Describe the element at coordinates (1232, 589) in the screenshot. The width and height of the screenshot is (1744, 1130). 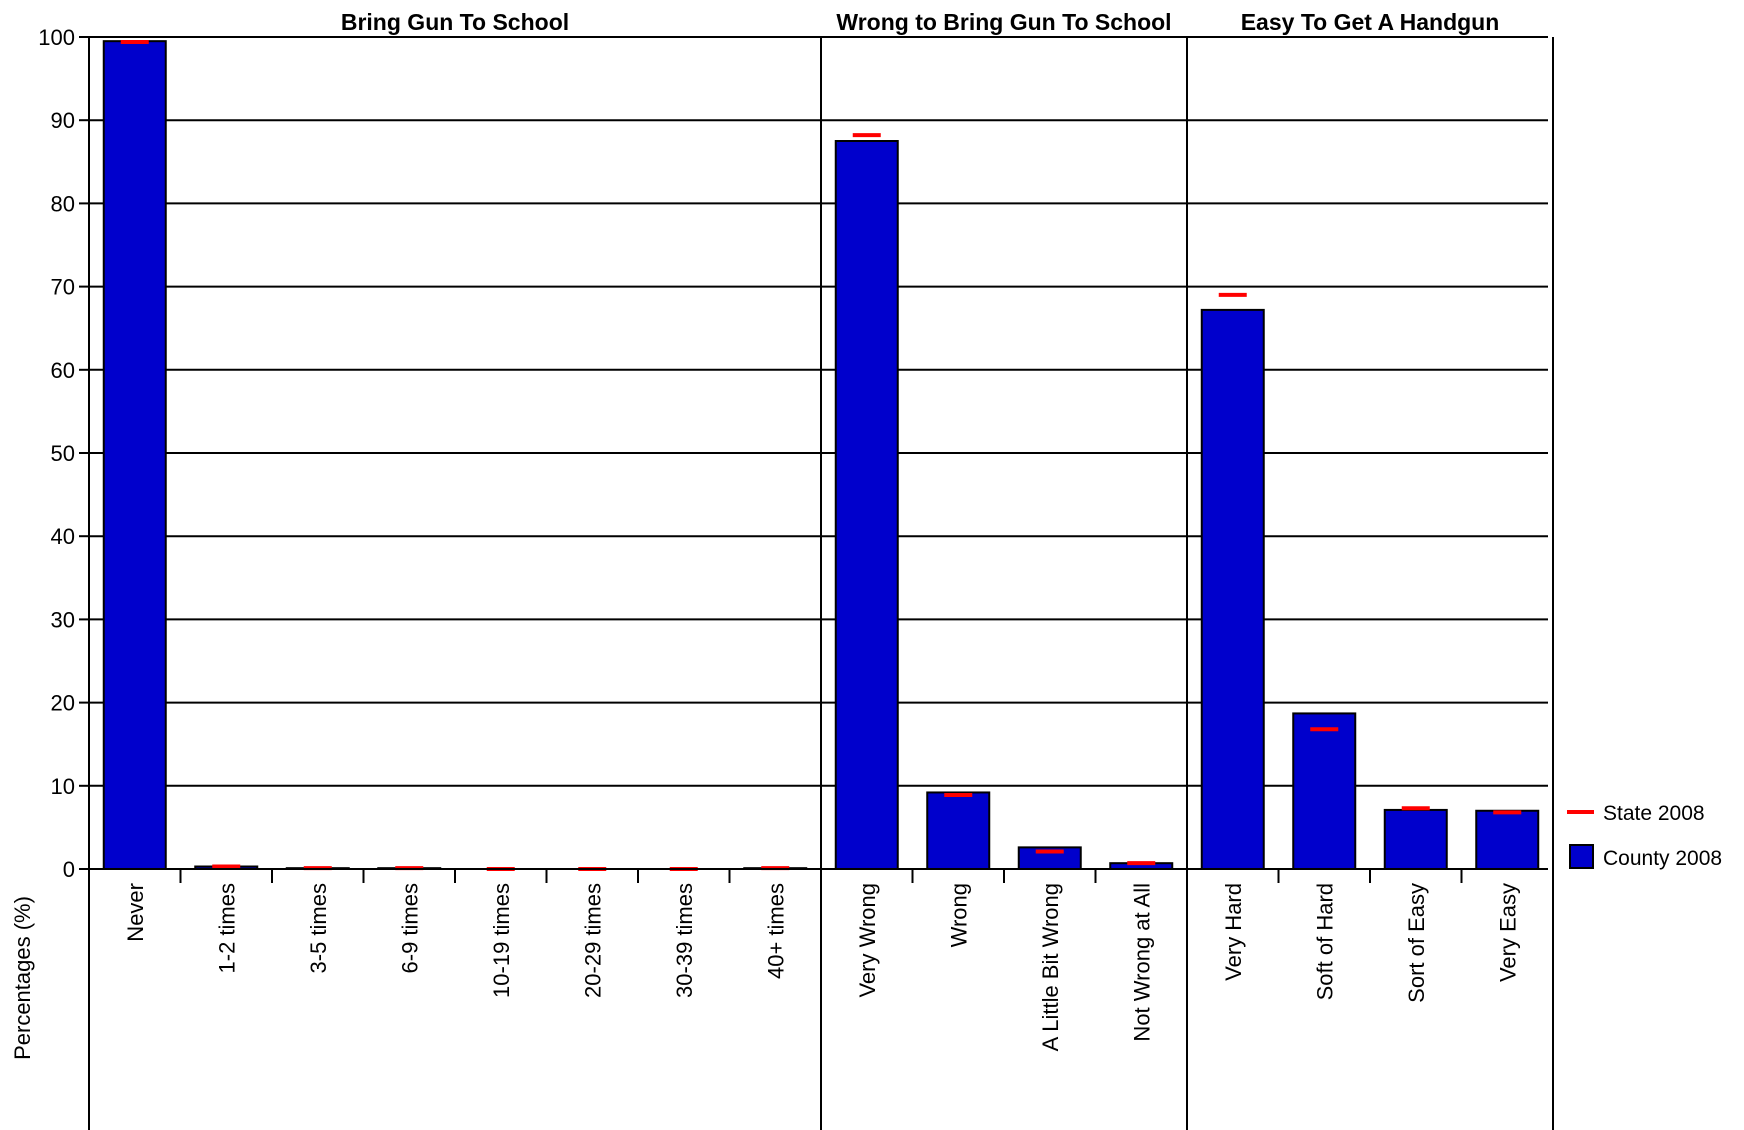
I see `bar-county-very-hard` at that location.